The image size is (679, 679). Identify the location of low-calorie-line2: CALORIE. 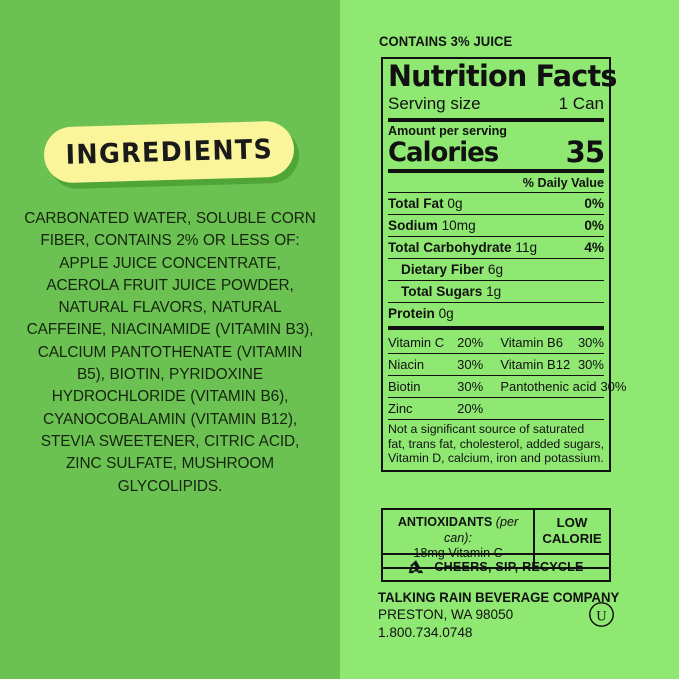
(572, 538).